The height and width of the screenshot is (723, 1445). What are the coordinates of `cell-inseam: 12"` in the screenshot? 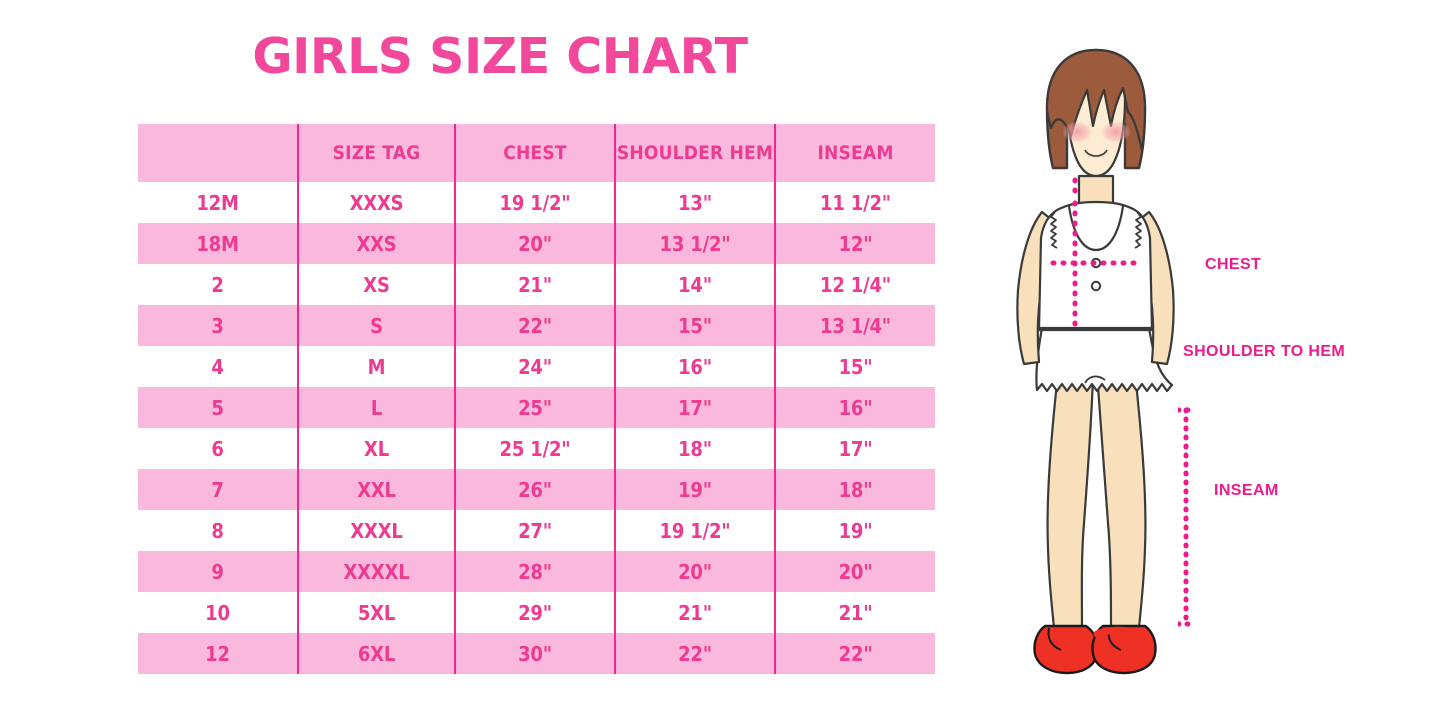 It's located at (854, 243).